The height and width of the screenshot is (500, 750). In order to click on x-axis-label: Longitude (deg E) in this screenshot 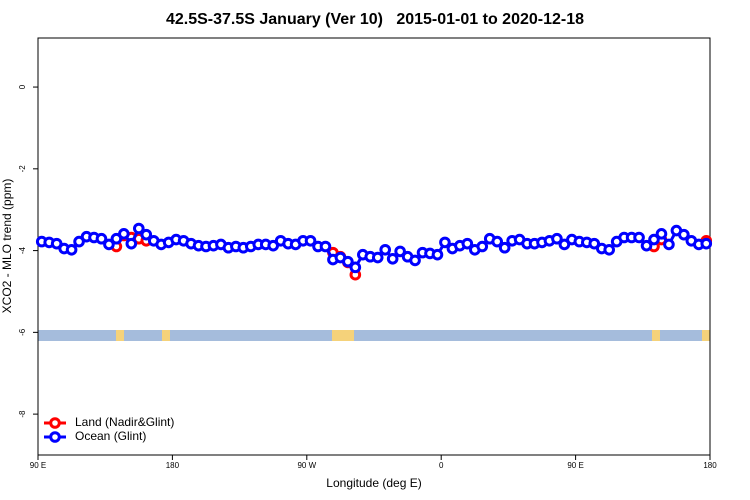, I will do `click(373, 483)`.